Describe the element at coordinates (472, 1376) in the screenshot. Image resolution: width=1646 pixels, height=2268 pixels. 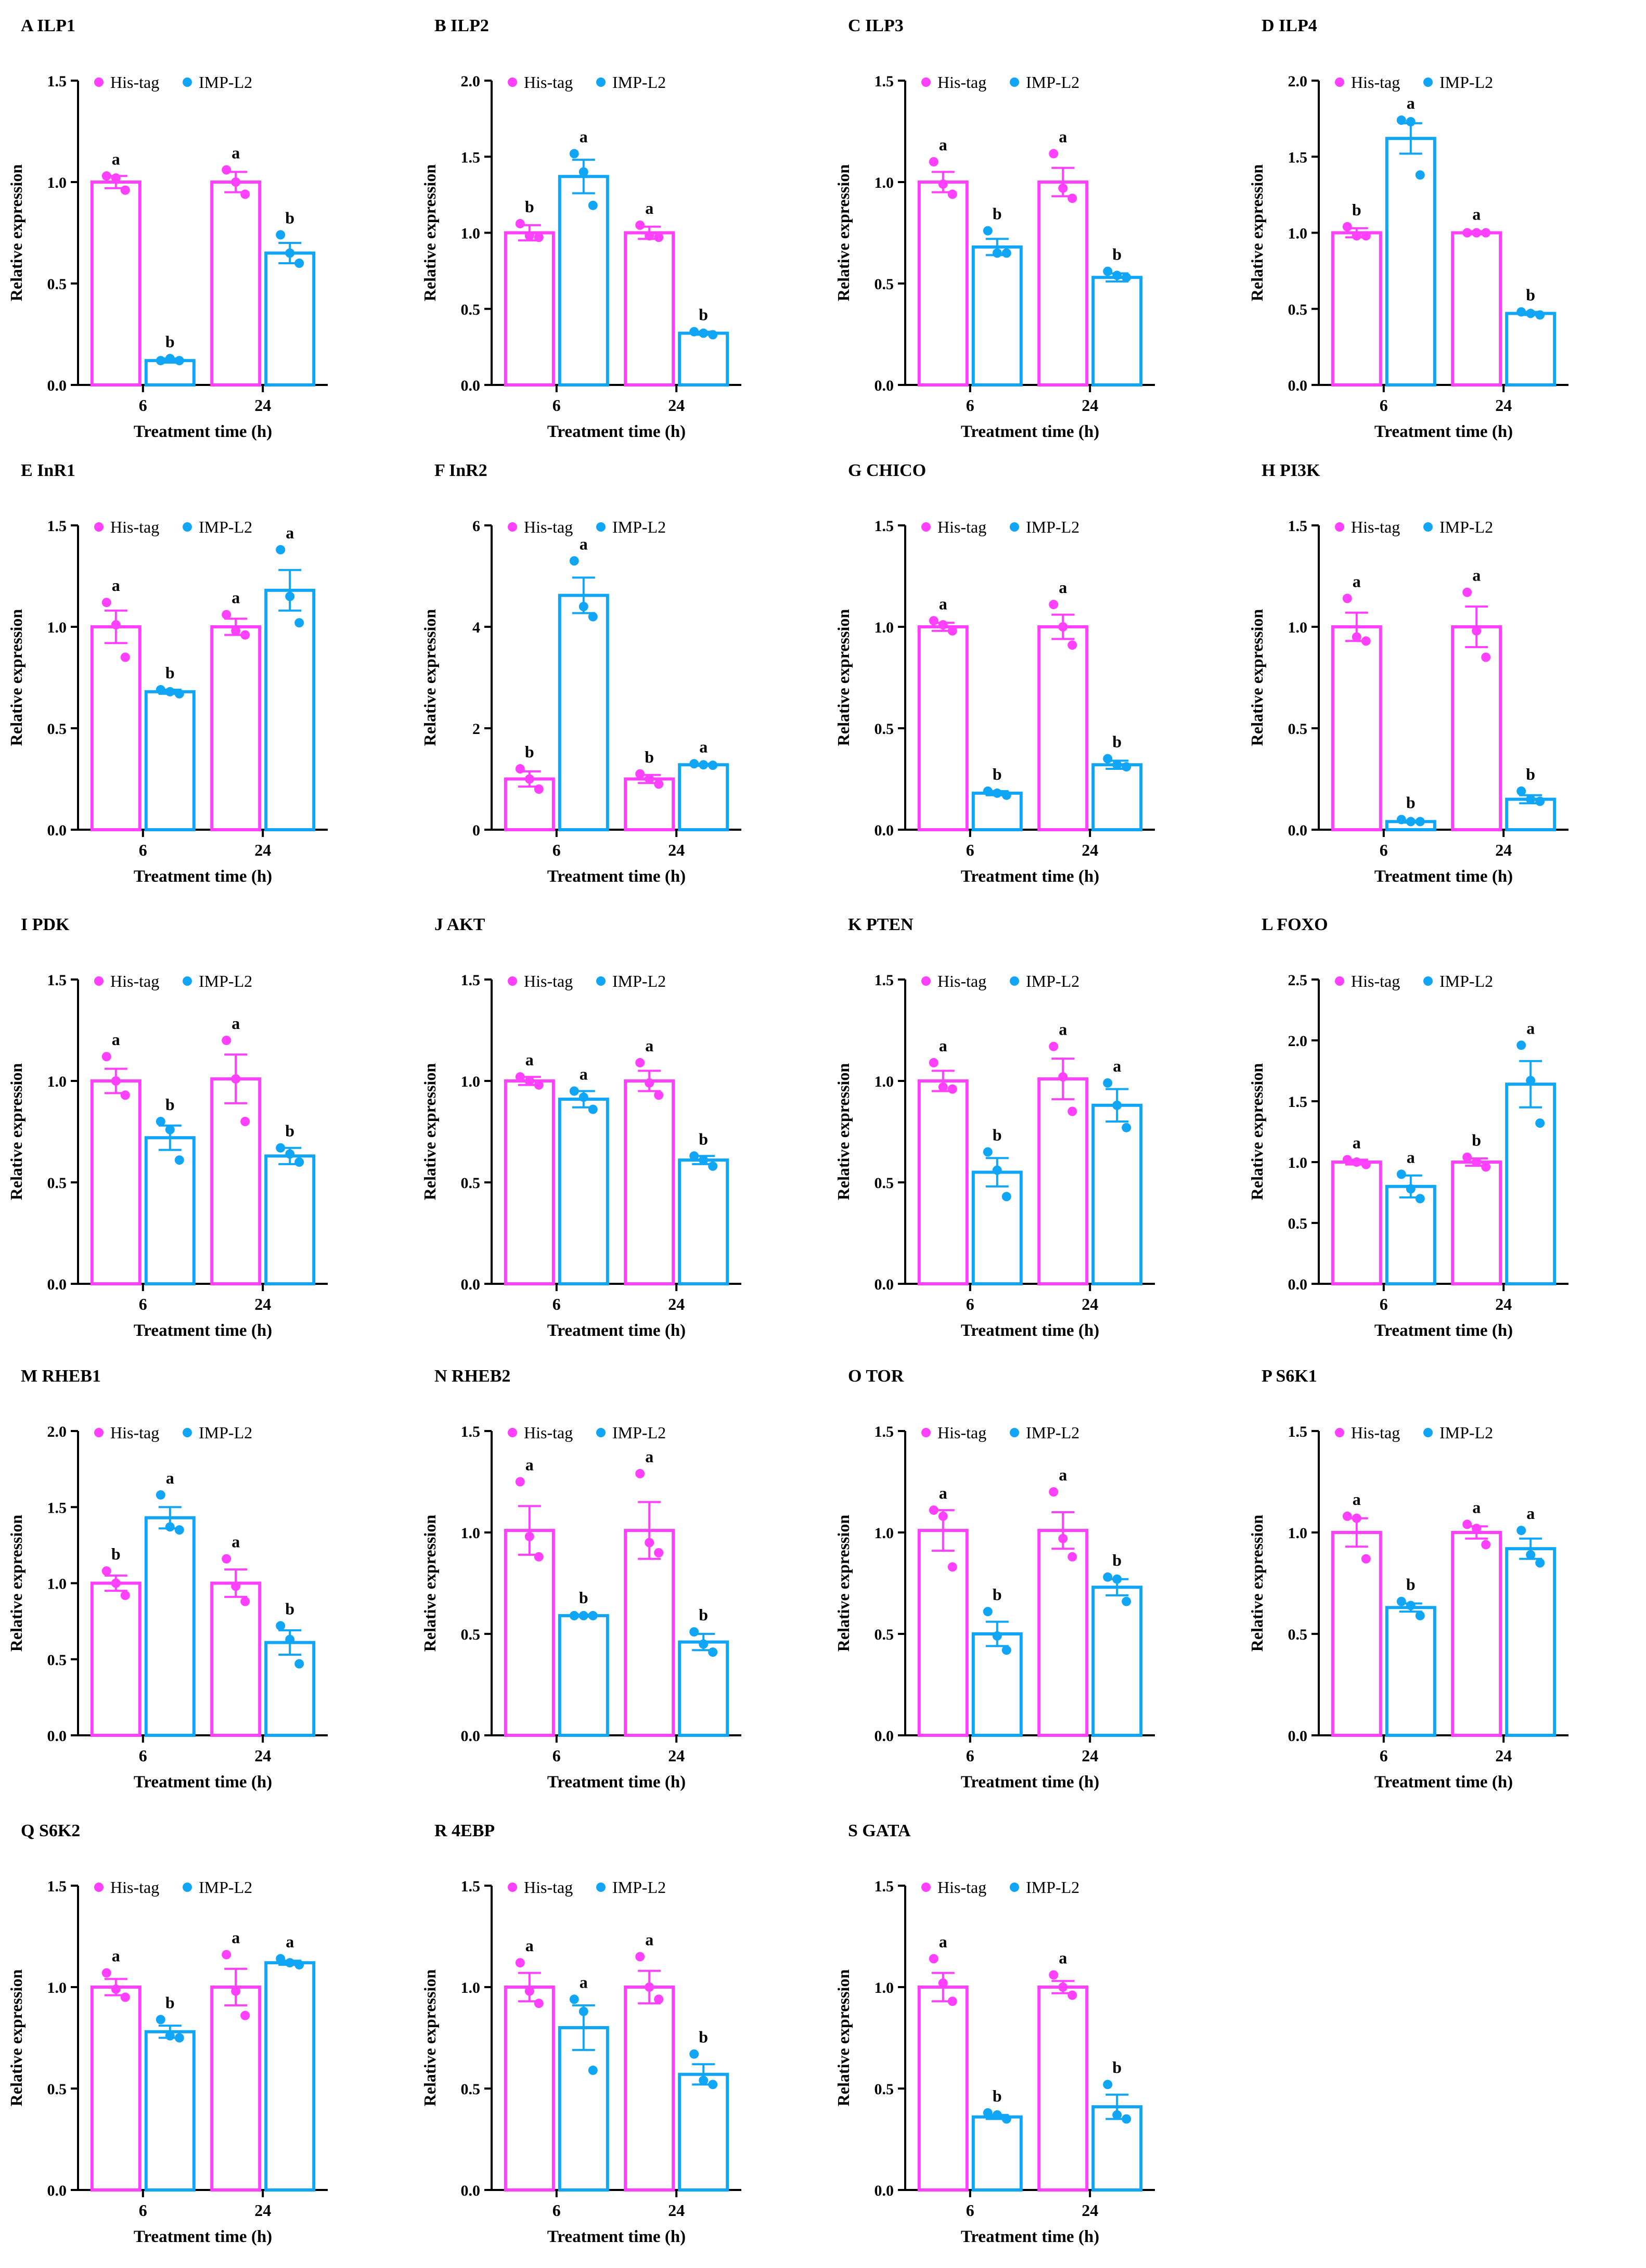
I see `panel-title: N RHEB2` at that location.